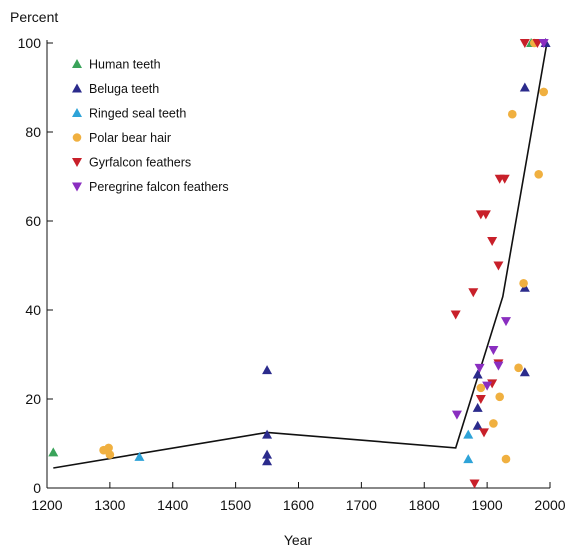  What do you see at coordinates (140, 163) in the screenshot?
I see `legend-label-gyrfalcon-feathers: Gyrfalcon feathers` at bounding box center [140, 163].